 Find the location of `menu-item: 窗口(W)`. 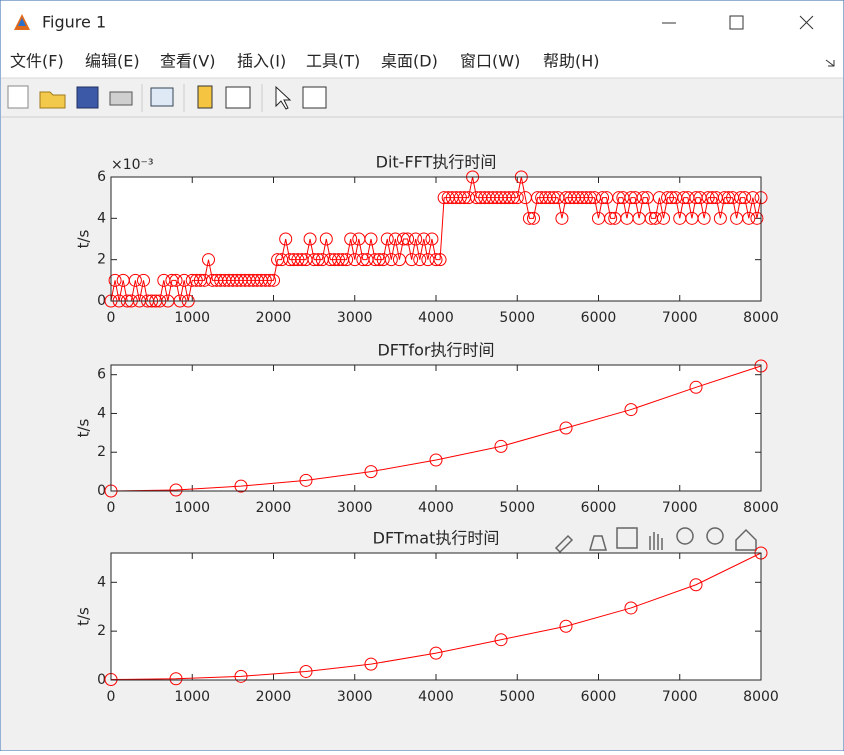

menu-item: 窗口(W) is located at coordinates (490, 61).